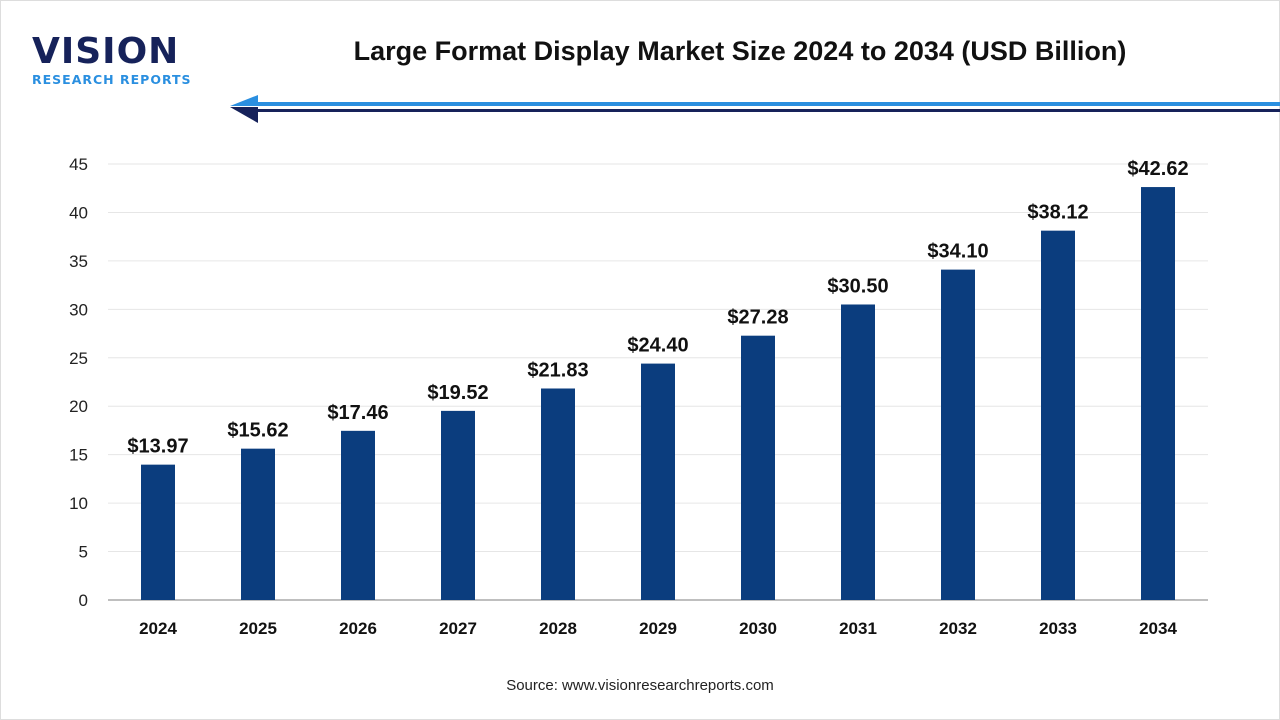 This screenshot has width=1280, height=720. Describe the element at coordinates (1058, 628) in the screenshot. I see `x-tick-label: 2033` at that location.